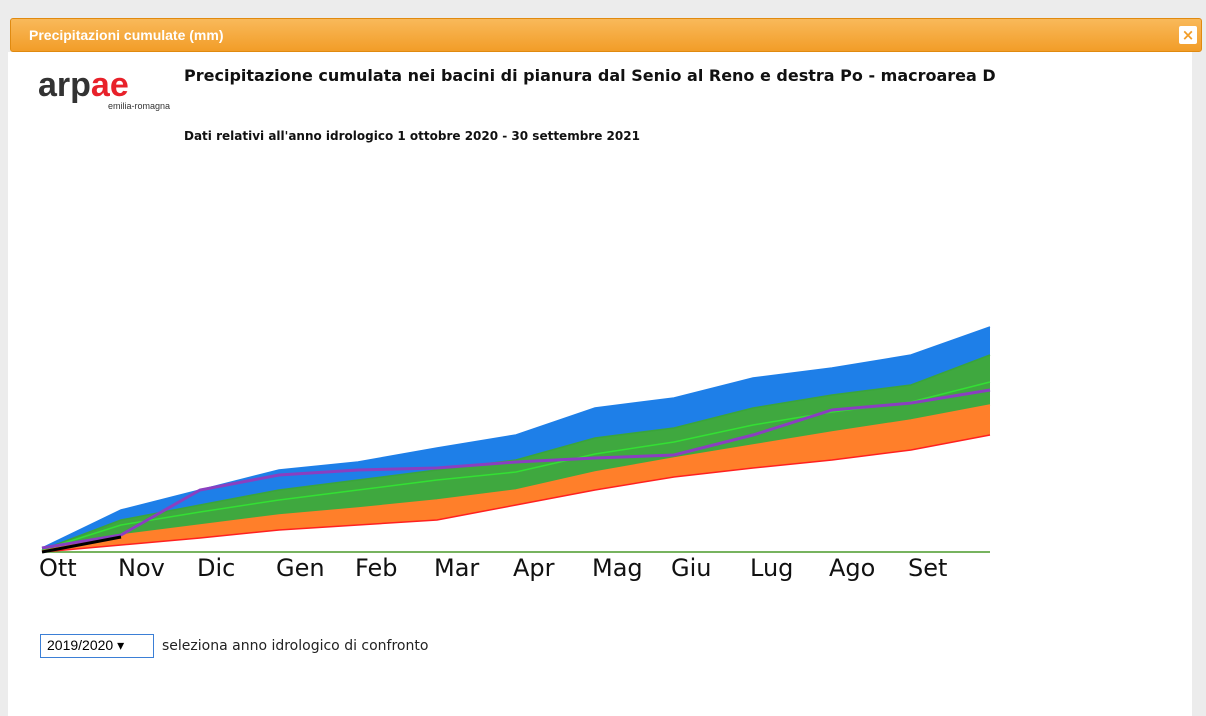  What do you see at coordinates (141, 568) in the screenshot?
I see `x-tick-label: Nov` at bounding box center [141, 568].